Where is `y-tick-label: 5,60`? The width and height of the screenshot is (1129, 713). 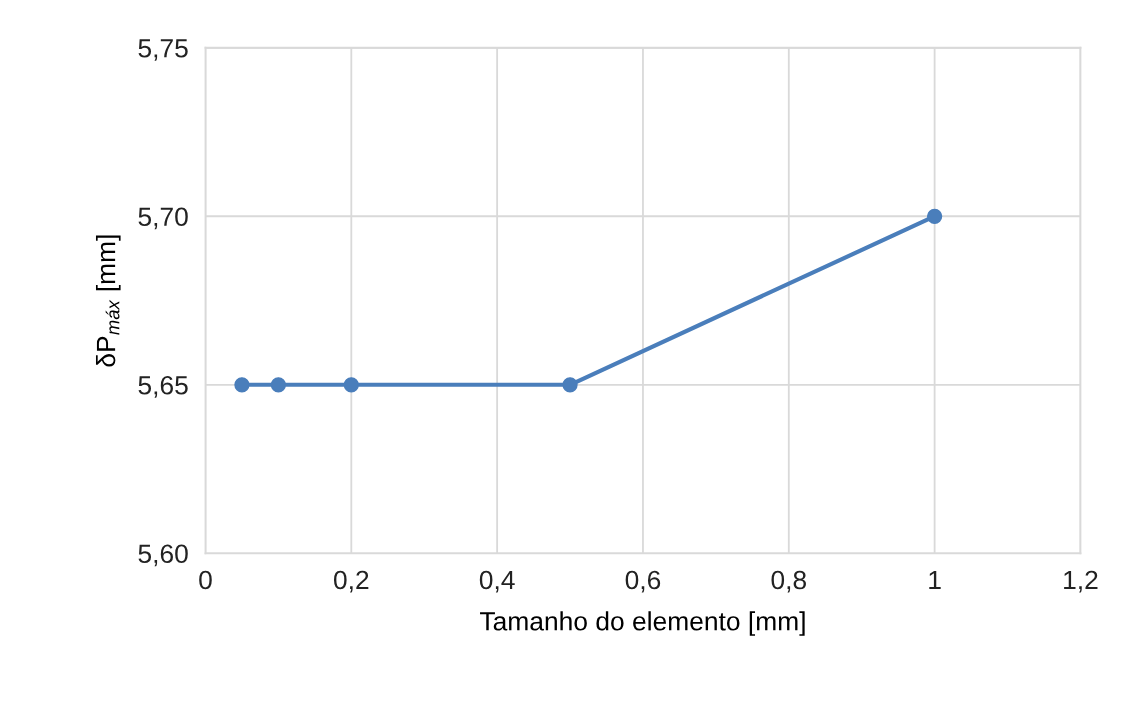 y-tick-label: 5,60 is located at coordinates (163, 555).